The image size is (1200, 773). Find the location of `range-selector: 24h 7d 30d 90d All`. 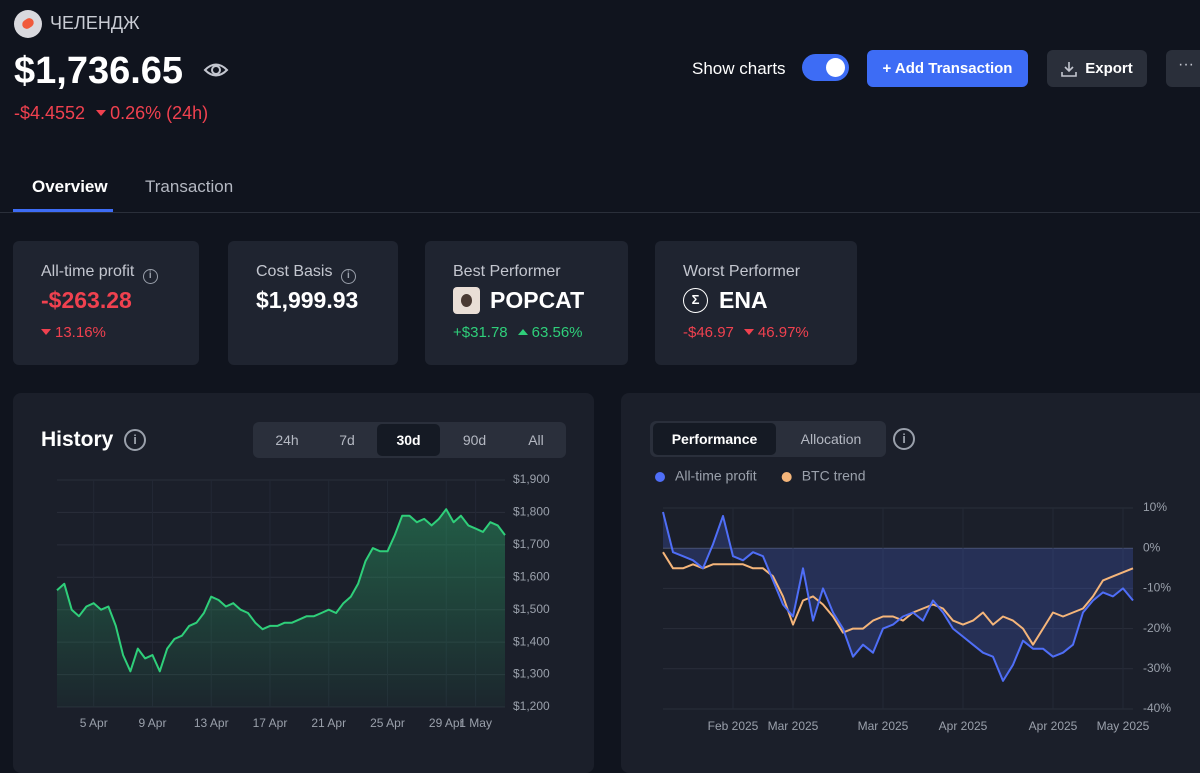

range-selector: 24h 7d 30d 90d All is located at coordinates (409, 440).